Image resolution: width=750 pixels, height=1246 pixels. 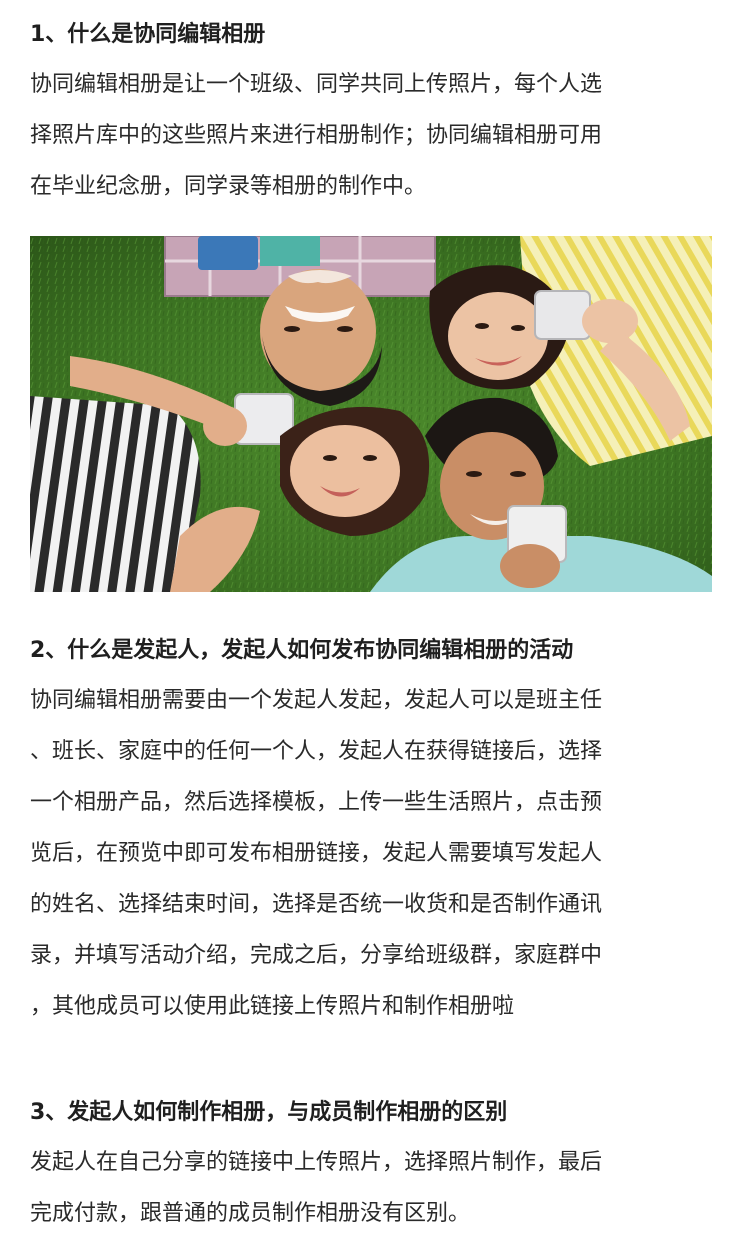 I want to click on section-2-line-5: 的姓名、选择结束时间，选择是否统一收货和是否制作通讯, so click(x=316, y=904).